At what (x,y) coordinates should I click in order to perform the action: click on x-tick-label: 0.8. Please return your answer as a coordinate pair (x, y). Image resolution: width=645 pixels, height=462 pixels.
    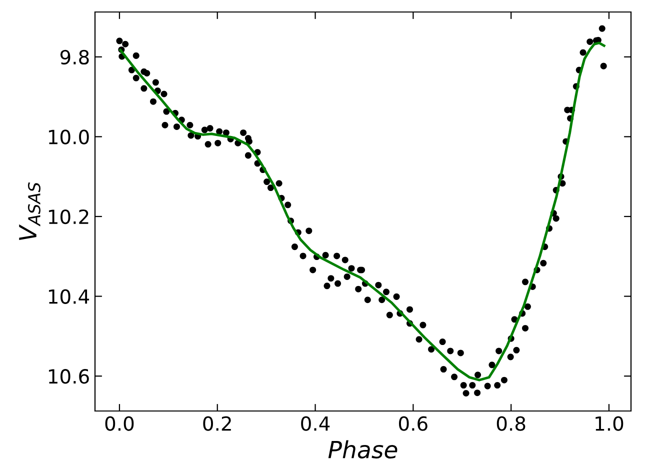
    Looking at the image, I should click on (511, 423).